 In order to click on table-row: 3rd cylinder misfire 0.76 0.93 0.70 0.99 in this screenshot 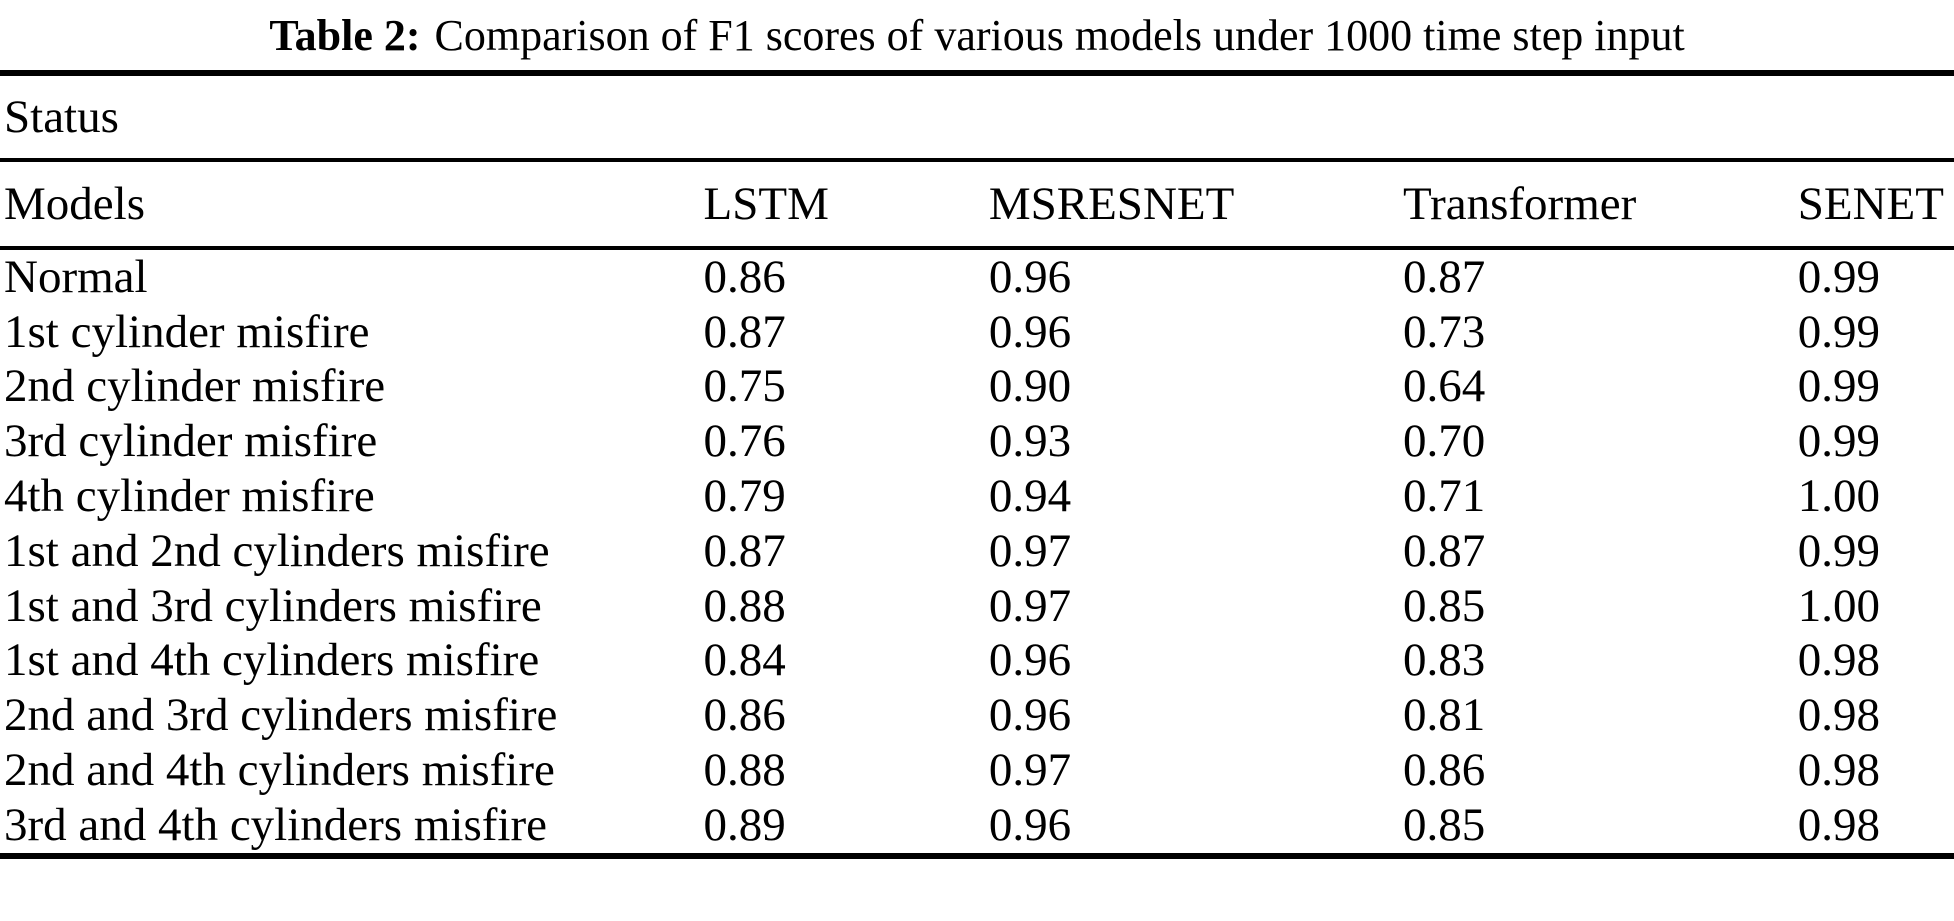, I will do `click(977, 441)`.